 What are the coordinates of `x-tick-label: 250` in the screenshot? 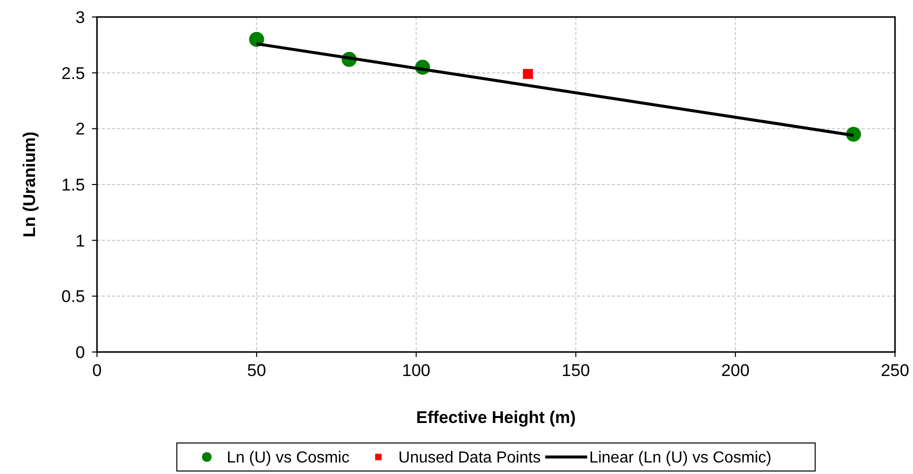 It's located at (895, 370).